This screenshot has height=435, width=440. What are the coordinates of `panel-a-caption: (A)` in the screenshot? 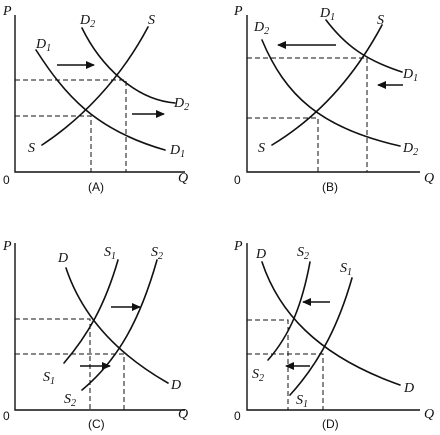 It's located at (96, 187).